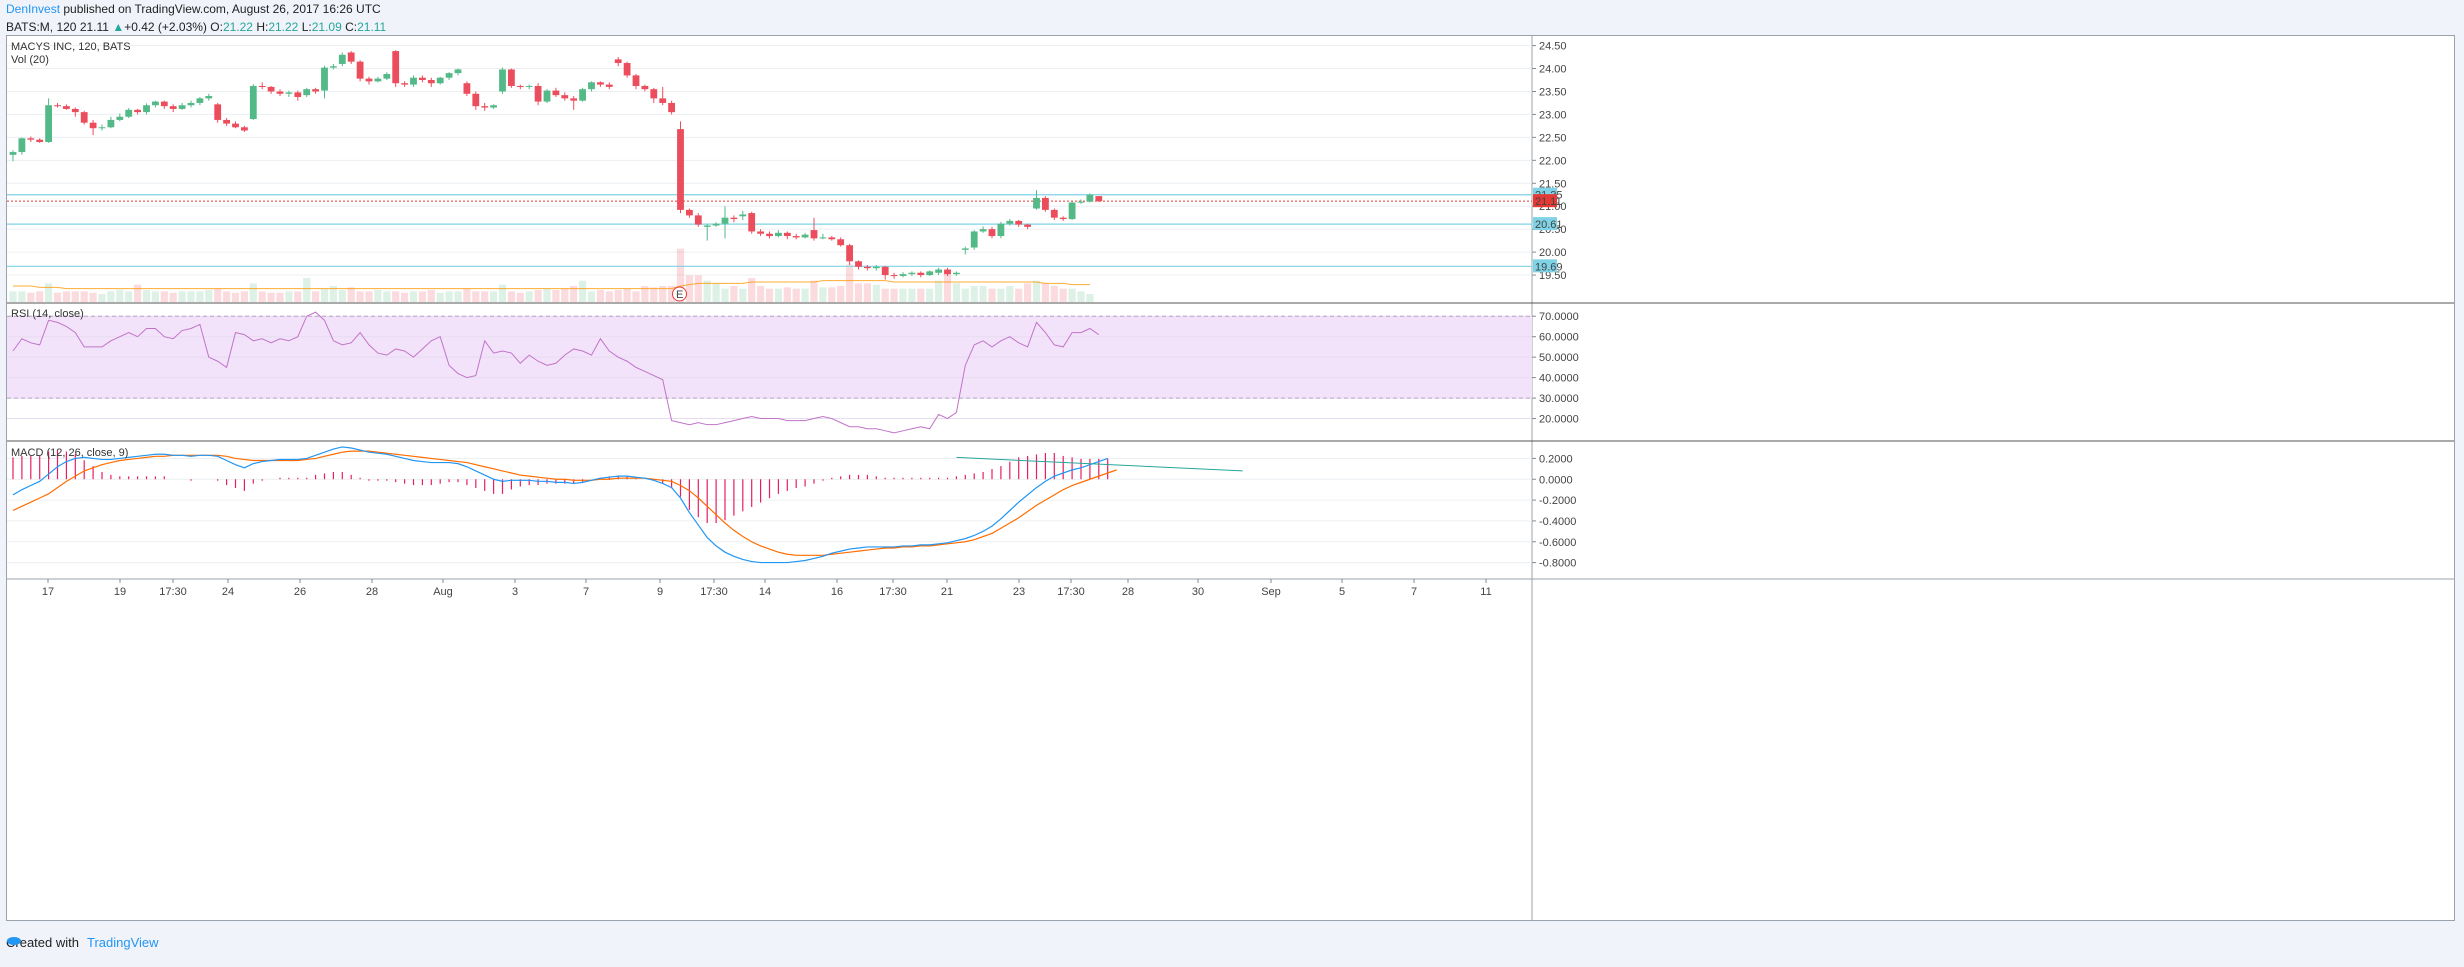 The image size is (2464, 967). Describe the element at coordinates (33, 9) in the screenshot. I see `author-link: DenInvest` at that location.